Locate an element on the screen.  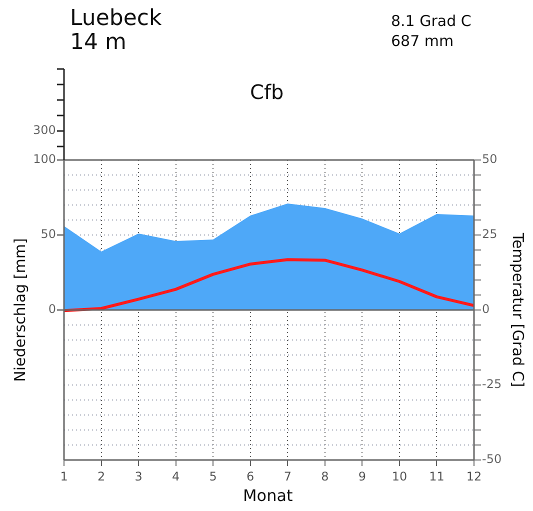
y-tick-label: 100 is located at coordinates (44, 159).